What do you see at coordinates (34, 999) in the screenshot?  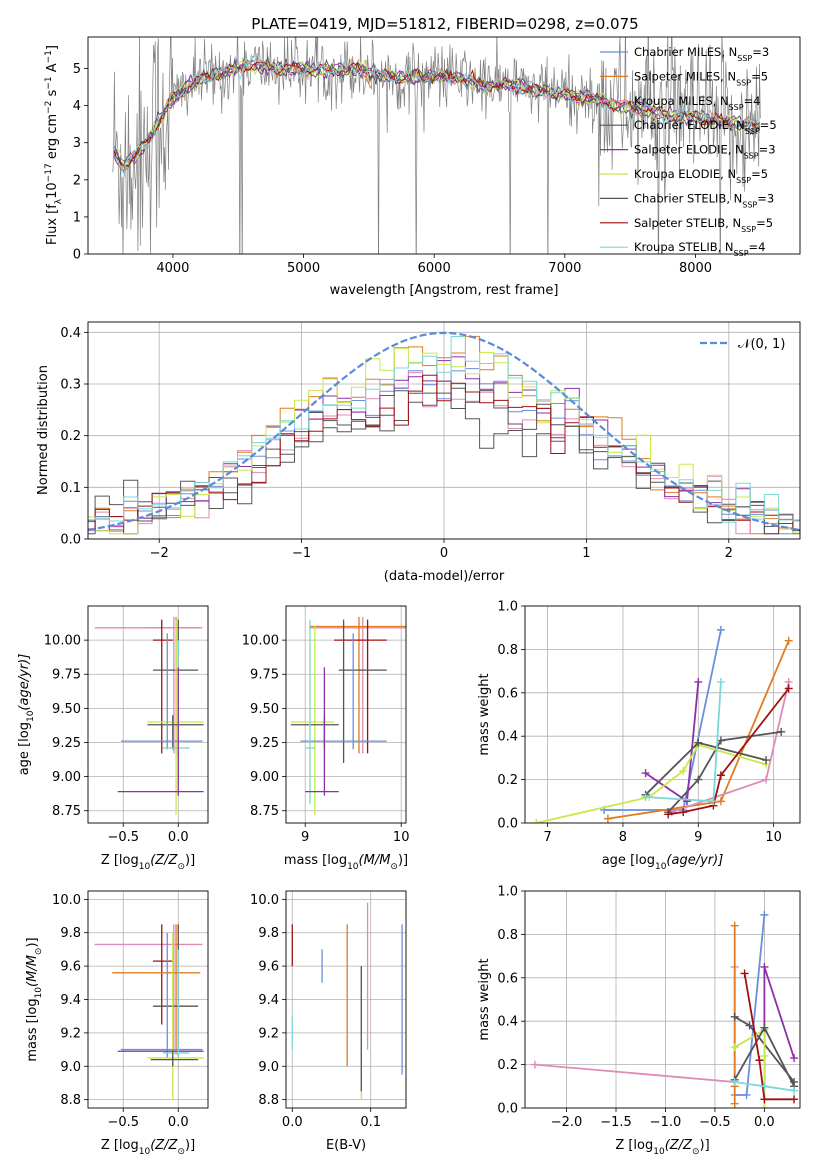 I see `y-axis-label: mass [log10(M/M⊙)]` at bounding box center [34, 999].